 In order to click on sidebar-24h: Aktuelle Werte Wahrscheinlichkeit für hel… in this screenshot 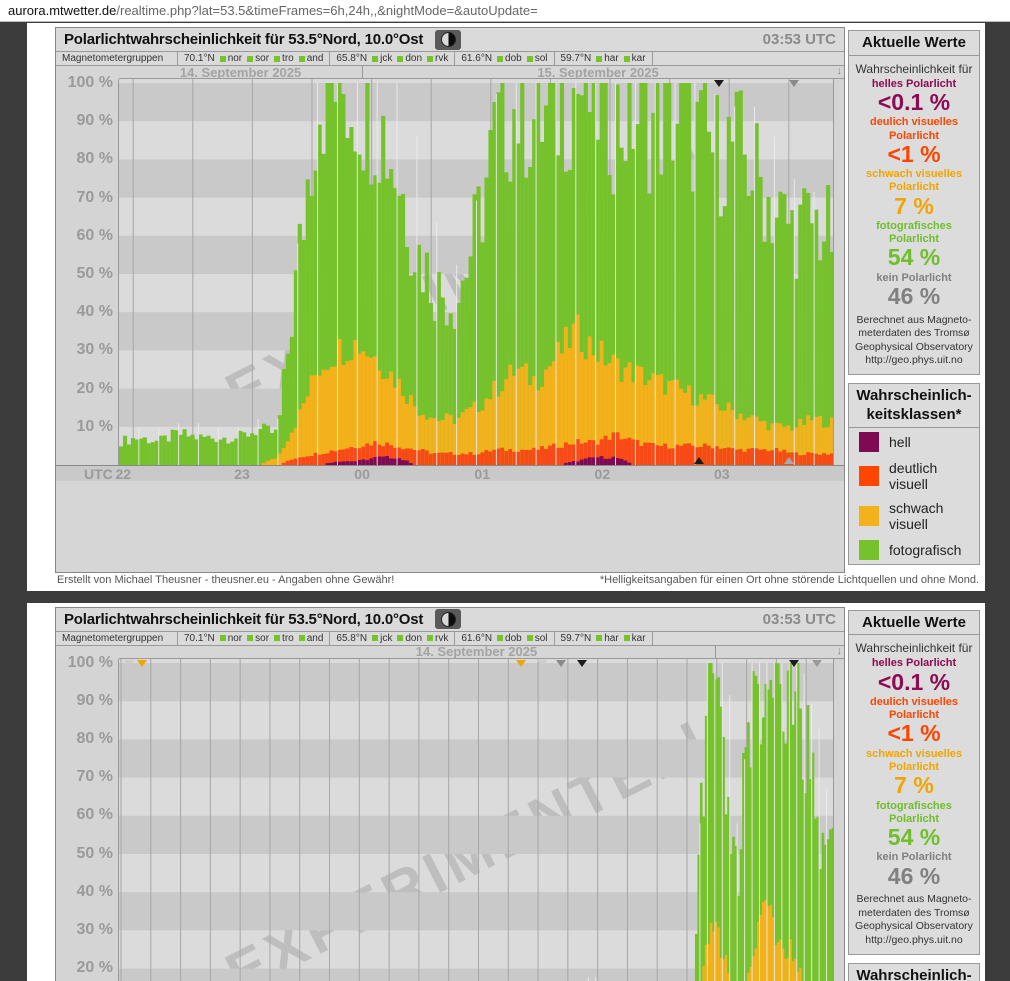, I will do `click(914, 794)`.